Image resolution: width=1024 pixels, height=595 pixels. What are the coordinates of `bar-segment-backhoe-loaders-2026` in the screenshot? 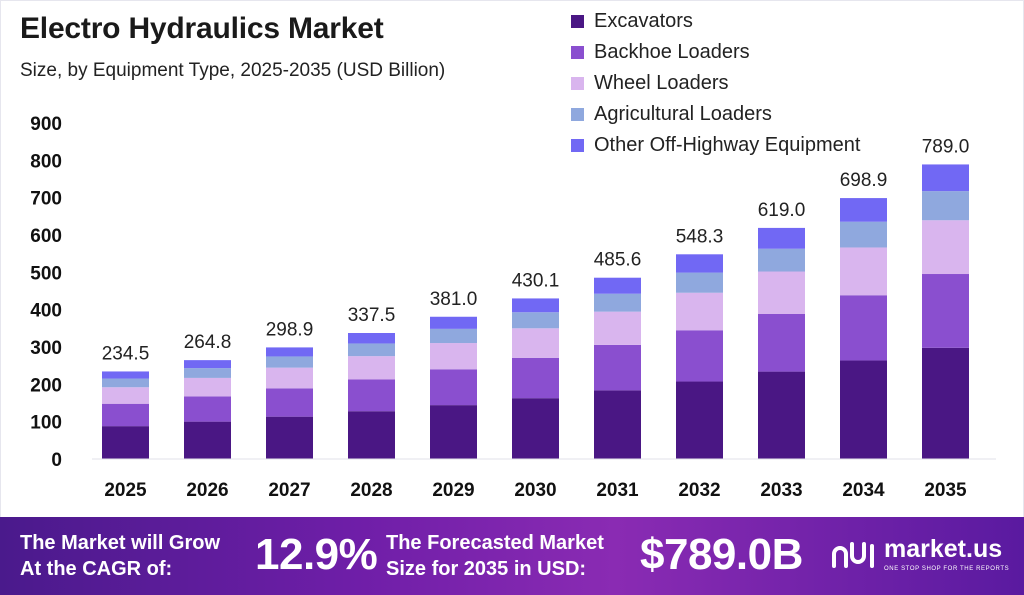 It's located at (207, 409).